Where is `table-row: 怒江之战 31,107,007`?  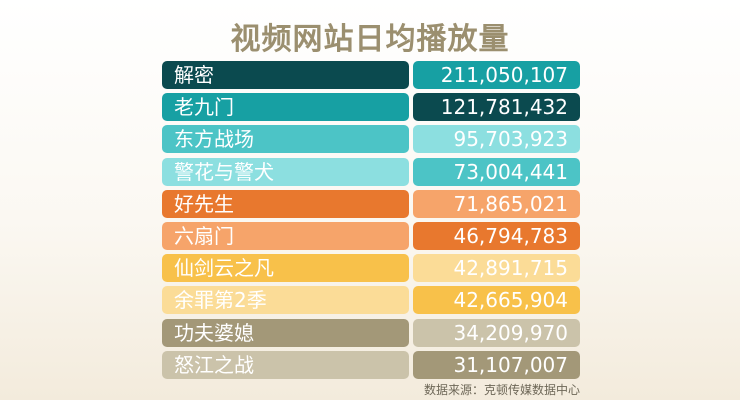 table-row: 怒江之战 31,107,007 is located at coordinates (371, 364).